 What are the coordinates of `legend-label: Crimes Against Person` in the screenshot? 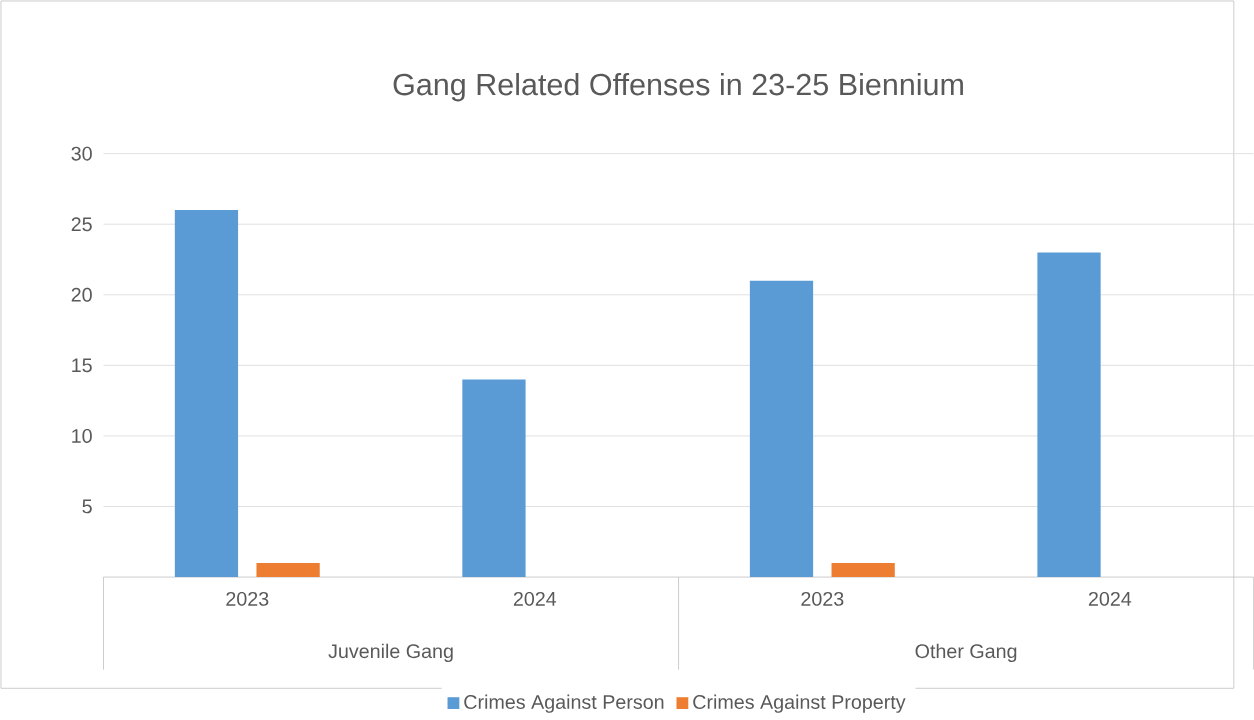 It's located at (564, 704).